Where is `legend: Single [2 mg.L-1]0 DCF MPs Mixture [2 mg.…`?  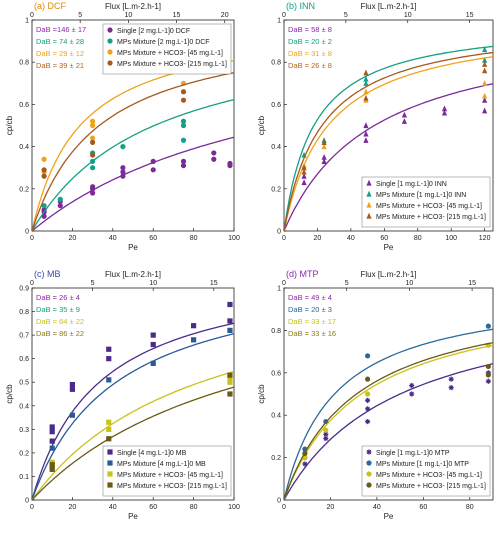 legend: Single [2 mg.L-1]0 DCF MPs Mixture [2 mg.… is located at coordinates (167, 49).